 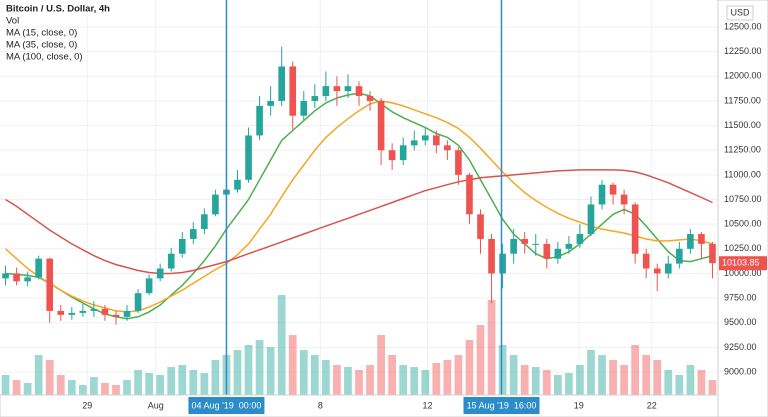 What do you see at coordinates (359, 405) in the screenshot?
I see `time-axis` at bounding box center [359, 405].